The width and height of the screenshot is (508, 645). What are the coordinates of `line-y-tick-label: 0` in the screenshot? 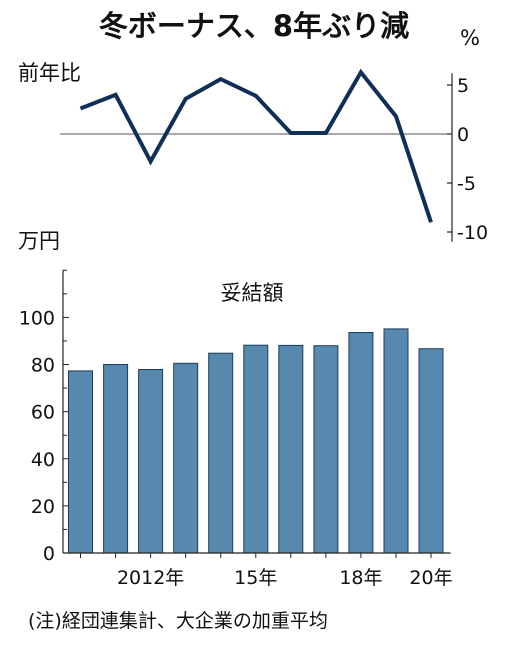 It's located at (463, 135).